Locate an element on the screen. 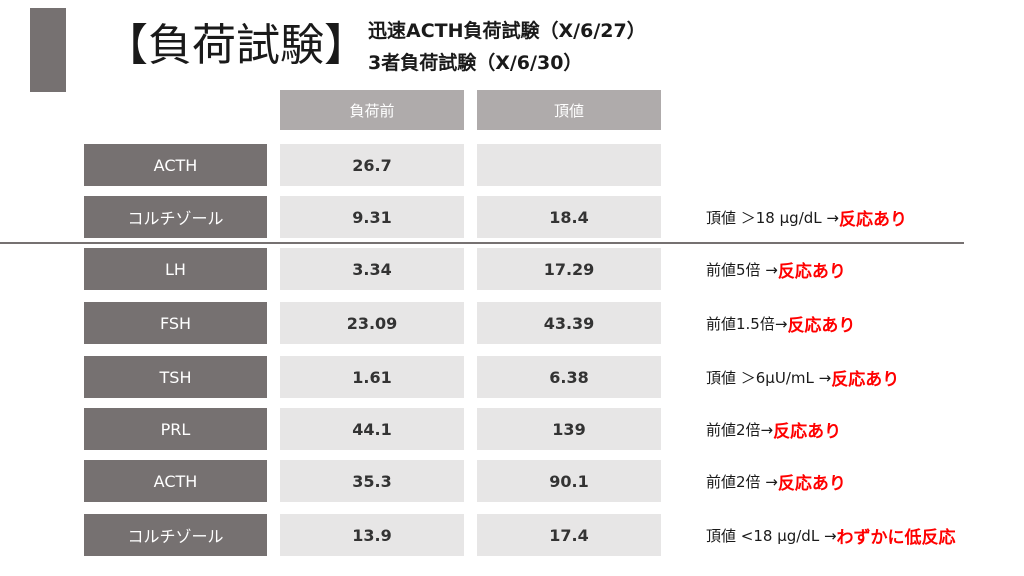  peak-value: 139 is located at coordinates (569, 429).